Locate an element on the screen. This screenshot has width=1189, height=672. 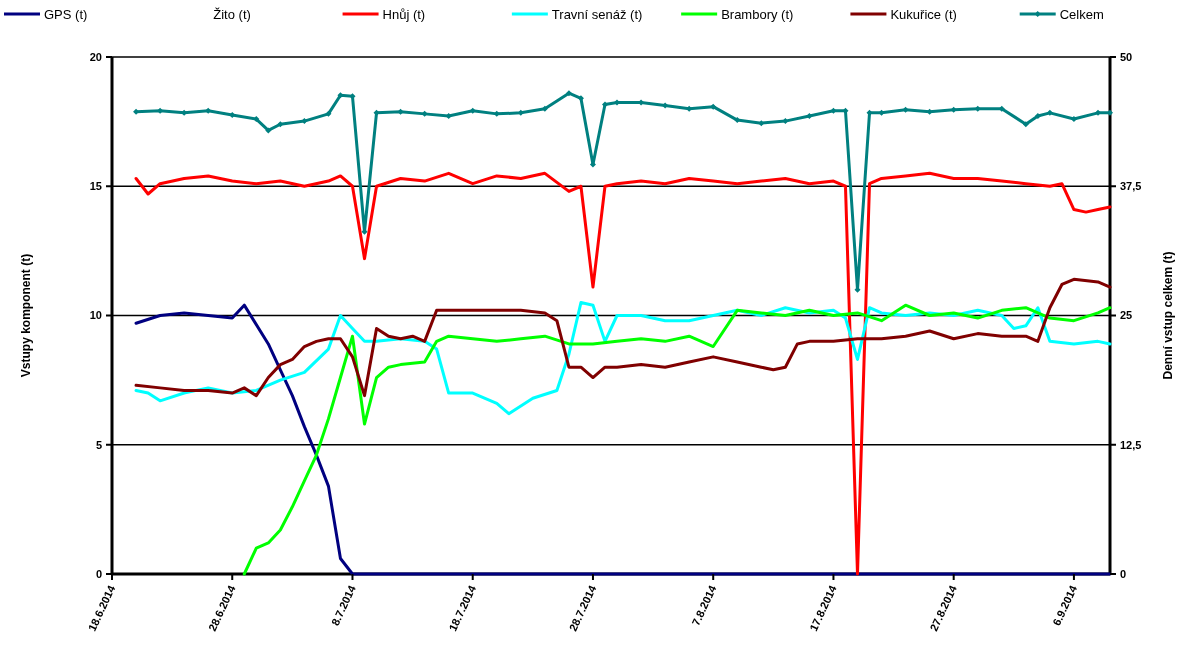
legend-label: Travní senáž (t) is located at coordinates (597, 14).